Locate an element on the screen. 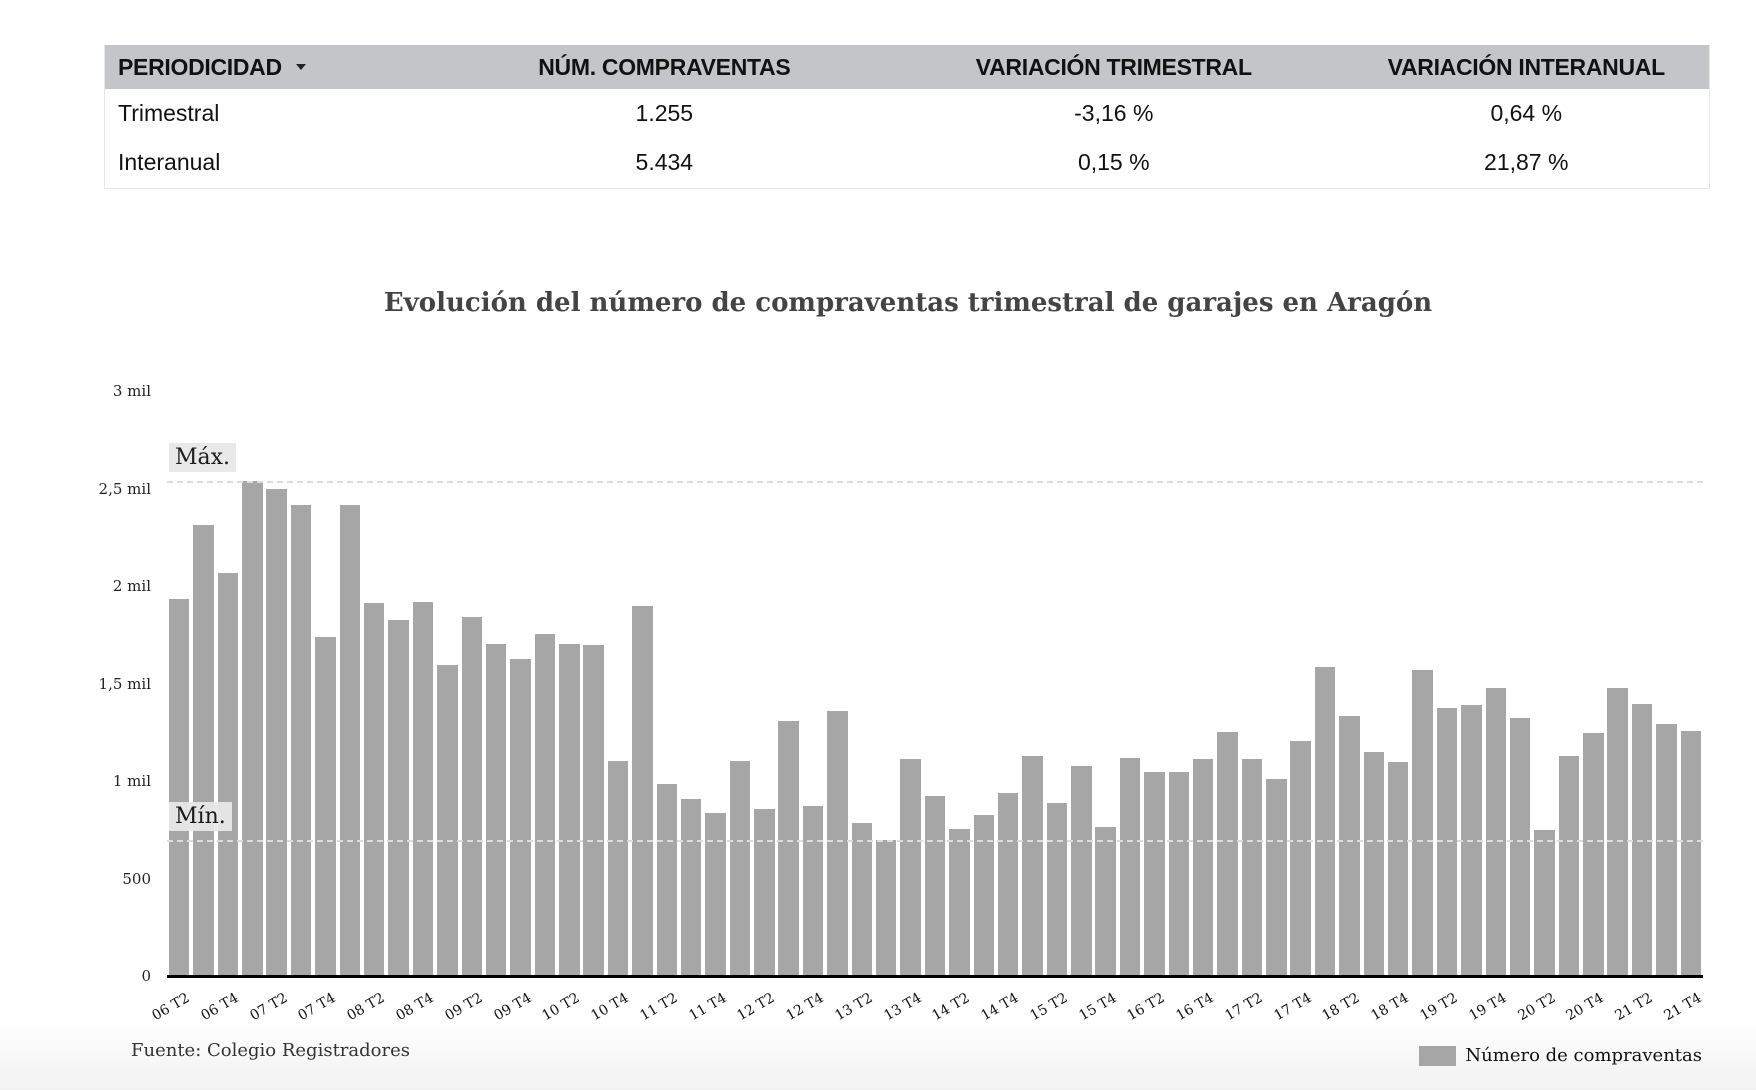  table-row: Trimestral 1.255 -3,16 % 0,64 % is located at coordinates (907, 113).